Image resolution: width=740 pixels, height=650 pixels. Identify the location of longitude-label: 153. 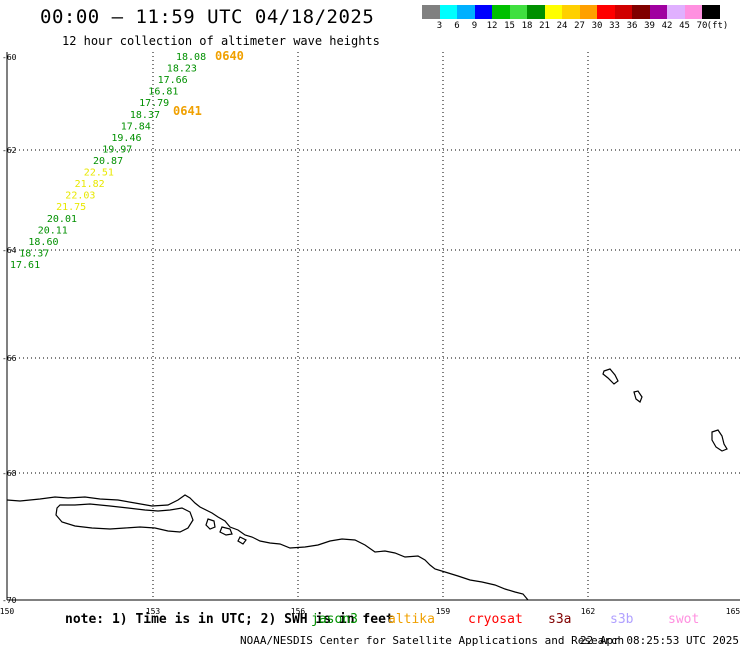
(153, 611).